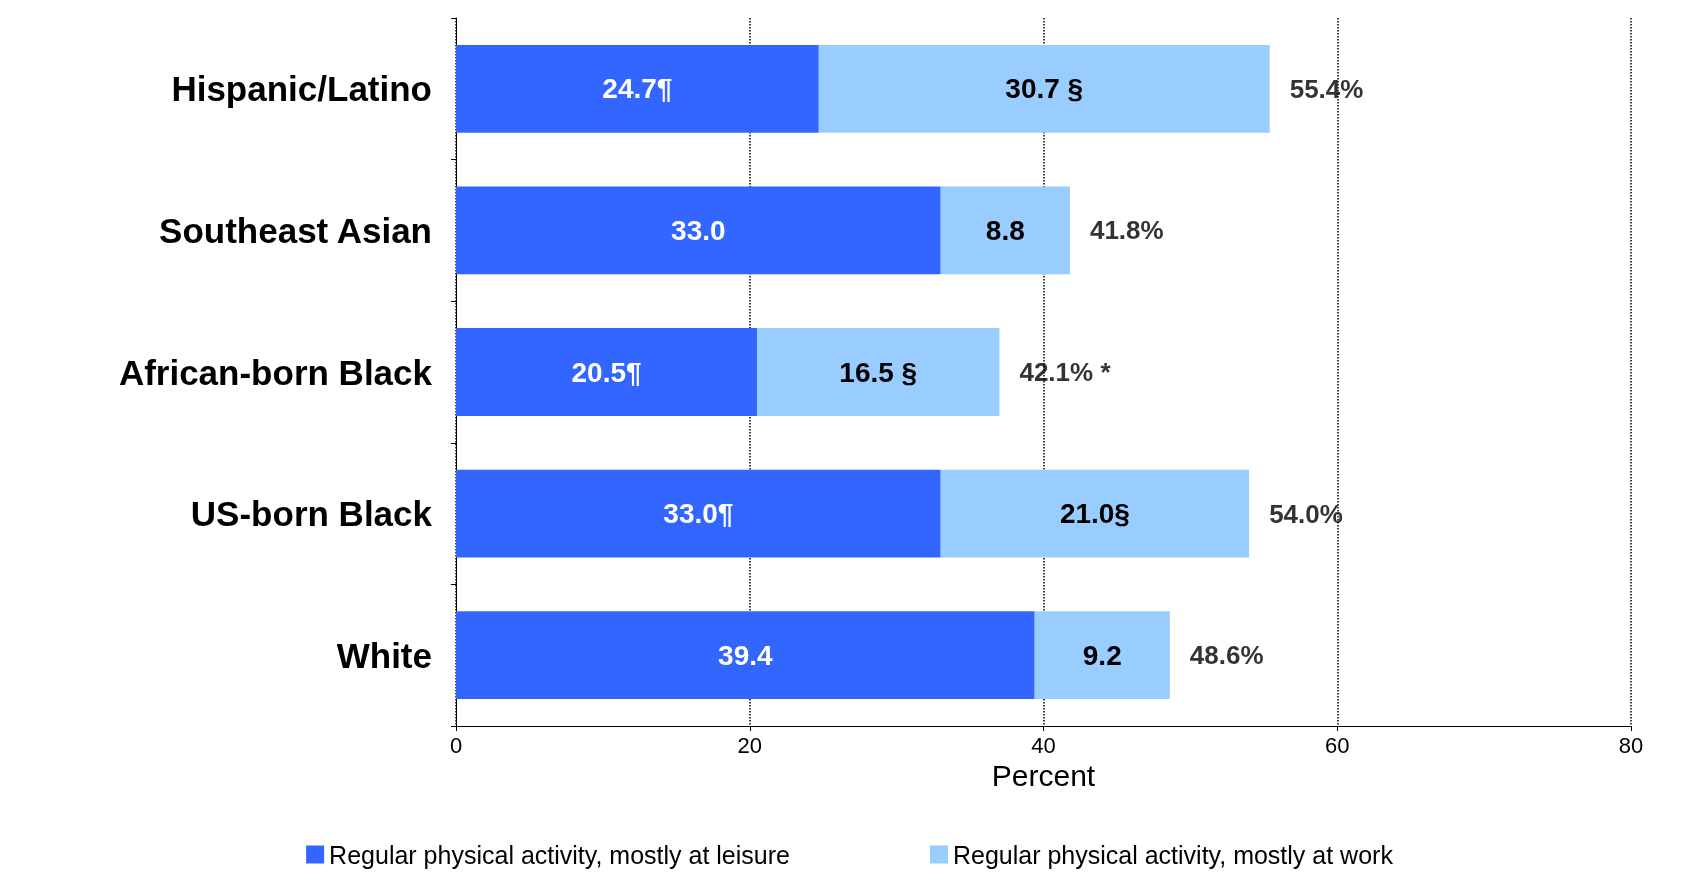  Describe the element at coordinates (1043, 776) in the screenshot. I see `x-axis-title: Percent` at that location.